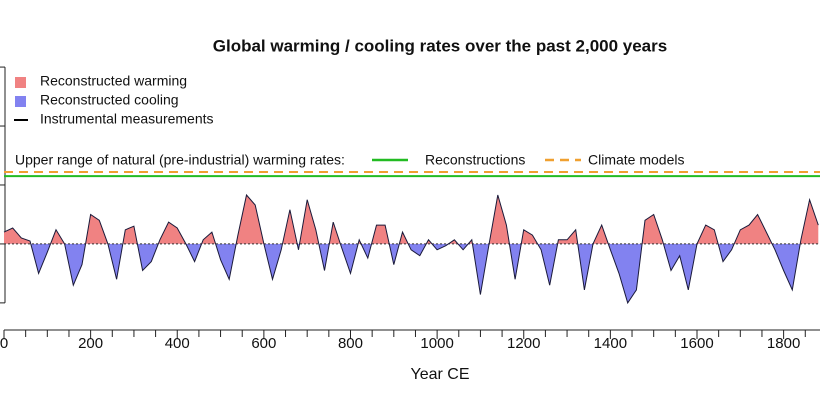 Image resolution: width=820 pixels, height=412 pixels. Describe the element at coordinates (696, 343) in the screenshot. I see `x-tick-label: 1600` at that location.